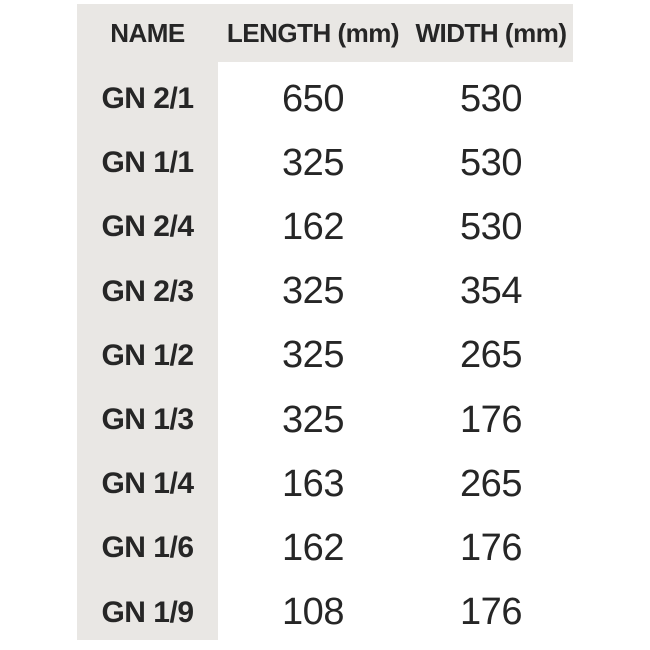 This screenshot has width=650, height=650. I want to click on column-header-name: NAME, so click(147, 32).